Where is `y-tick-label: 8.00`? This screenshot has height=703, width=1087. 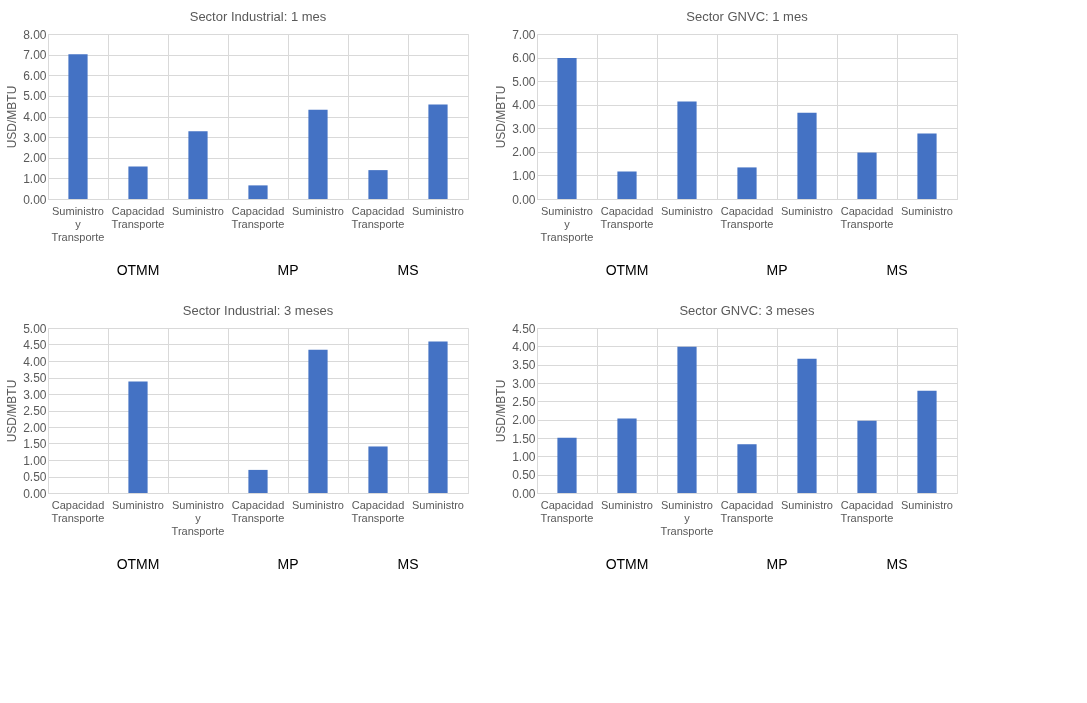 y-tick-label: 8.00 is located at coordinates (35, 34).